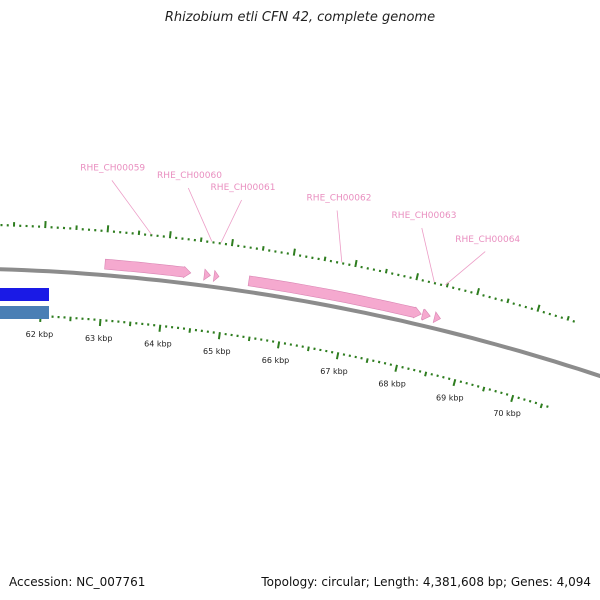 The image size is (600, 600). Describe the element at coordinates (24, 294) in the screenshot. I see `feature-bar-blue` at that location.